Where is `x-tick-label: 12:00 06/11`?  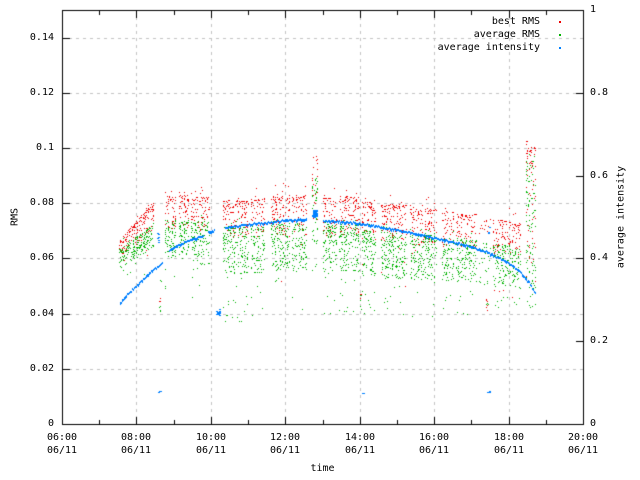 x-tick-label: 12:00 06/11 is located at coordinates (285, 444).